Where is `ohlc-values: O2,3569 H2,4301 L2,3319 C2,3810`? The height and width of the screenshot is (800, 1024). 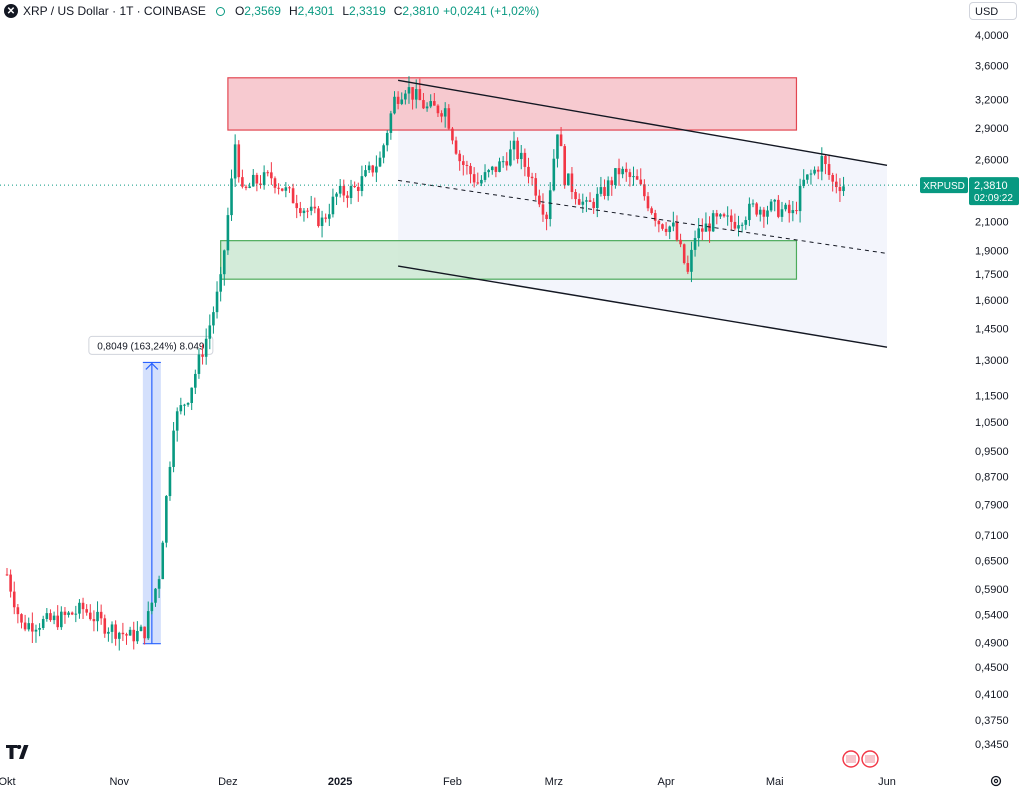 ohlc-values: O2,3569 H2,4301 L2,3319 C2,3810 is located at coordinates (339, 11).